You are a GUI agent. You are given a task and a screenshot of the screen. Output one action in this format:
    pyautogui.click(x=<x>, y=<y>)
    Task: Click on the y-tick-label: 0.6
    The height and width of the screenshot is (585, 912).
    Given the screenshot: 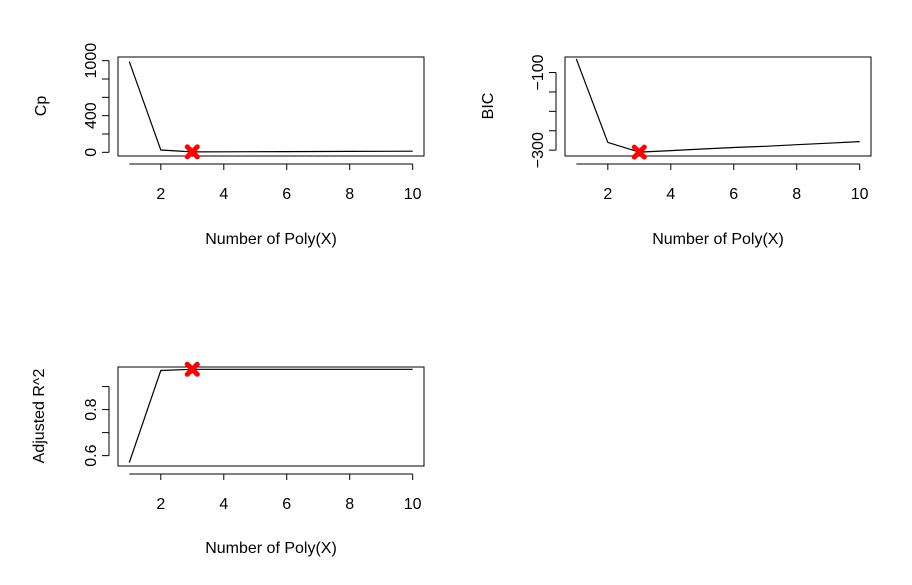 What is the action you would take?
    pyautogui.click(x=91, y=455)
    